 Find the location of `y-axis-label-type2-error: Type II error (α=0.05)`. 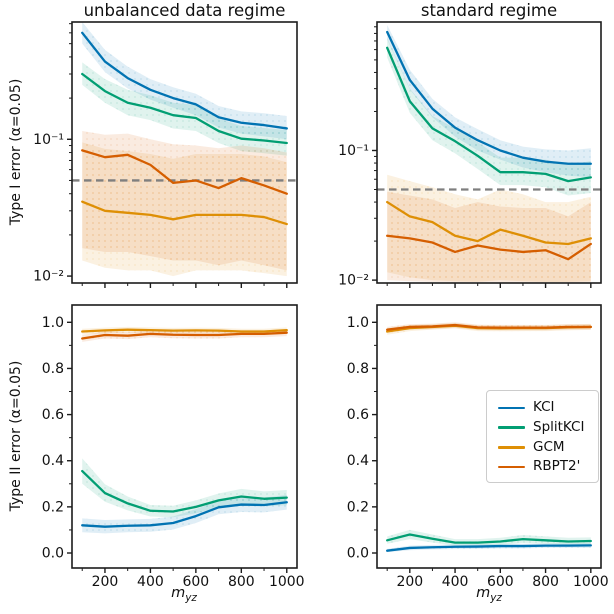

y-axis-label-type2-error: Type II error (α=0.05) is located at coordinates (16, 436).